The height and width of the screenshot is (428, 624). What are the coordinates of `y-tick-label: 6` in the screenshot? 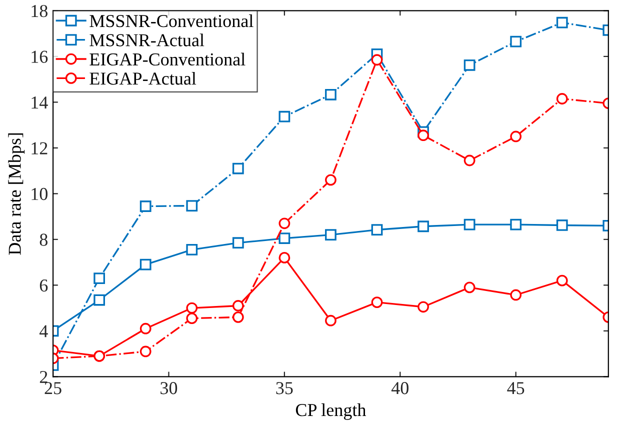 It's located at (44, 285).